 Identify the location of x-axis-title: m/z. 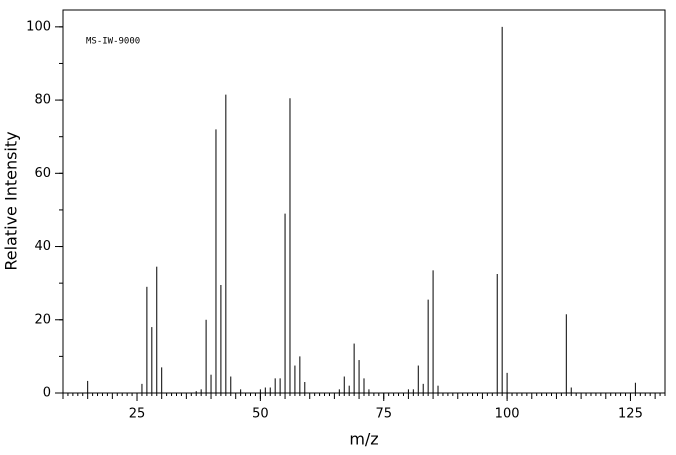
(363, 439).